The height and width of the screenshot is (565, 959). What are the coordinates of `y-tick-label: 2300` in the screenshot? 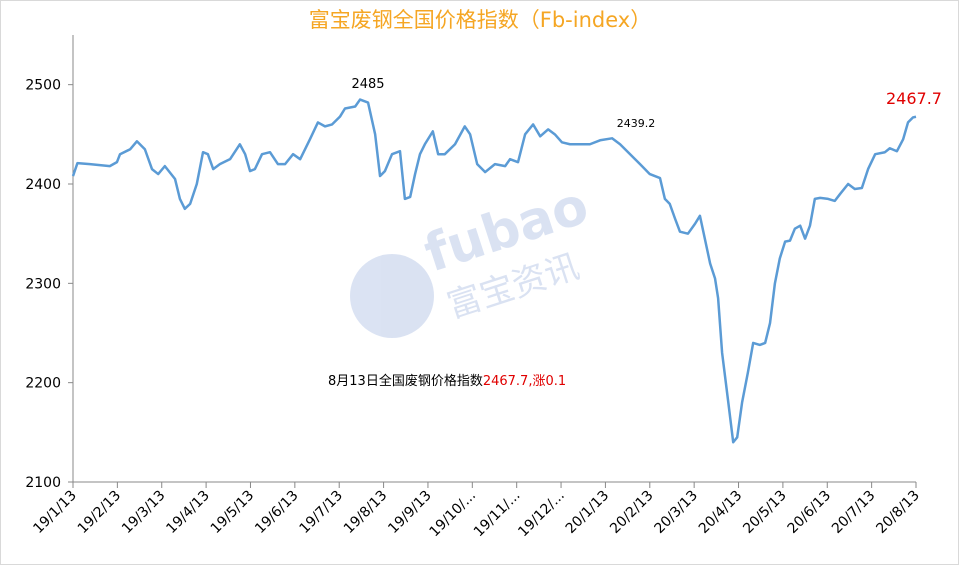 It's located at (43, 284).